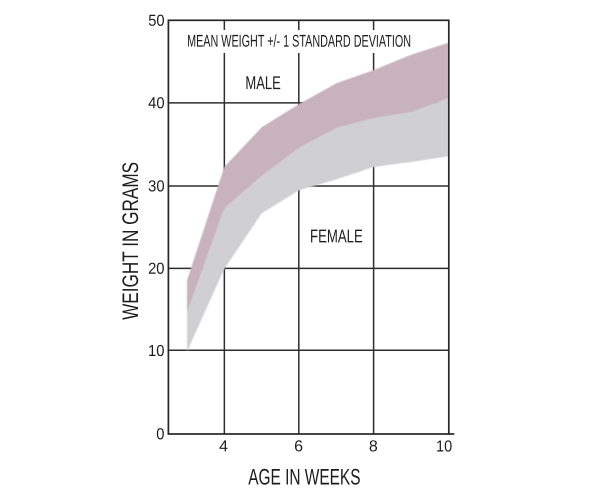 Image resolution: width=605 pixels, height=500 pixels. What do you see at coordinates (160, 434) in the screenshot?
I see `svg-text: 0` at bounding box center [160, 434].